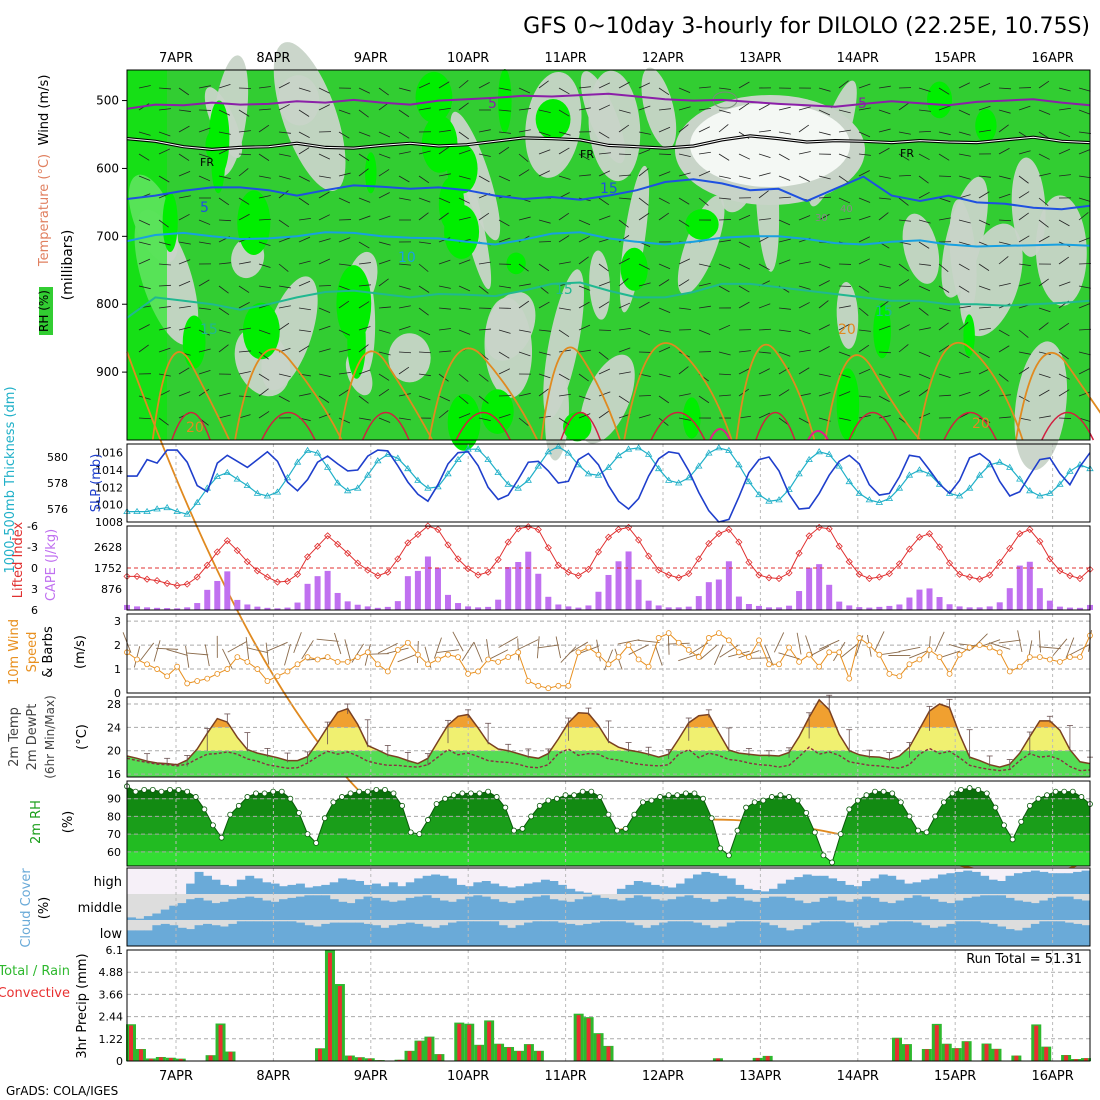 The height and width of the screenshot is (1100, 1100). Describe the element at coordinates (111, 994) in the screenshot. I see `precip-tick-label: 3.66` at that location.